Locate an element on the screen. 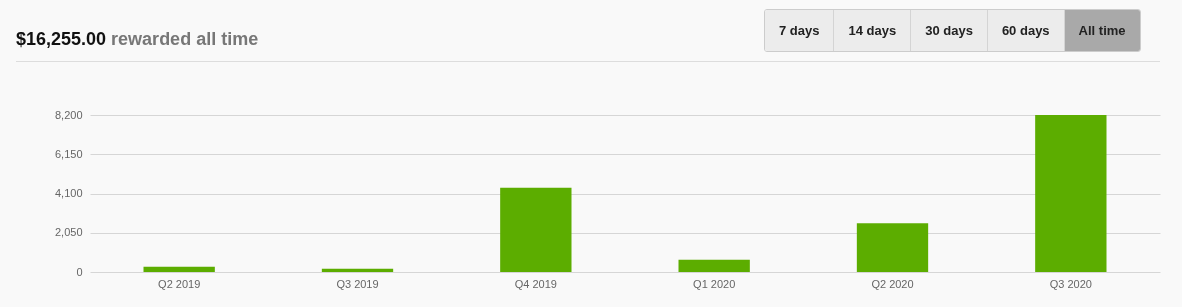 The image size is (1182, 307). x-tick-label: Q4 2019 is located at coordinates (535, 283).